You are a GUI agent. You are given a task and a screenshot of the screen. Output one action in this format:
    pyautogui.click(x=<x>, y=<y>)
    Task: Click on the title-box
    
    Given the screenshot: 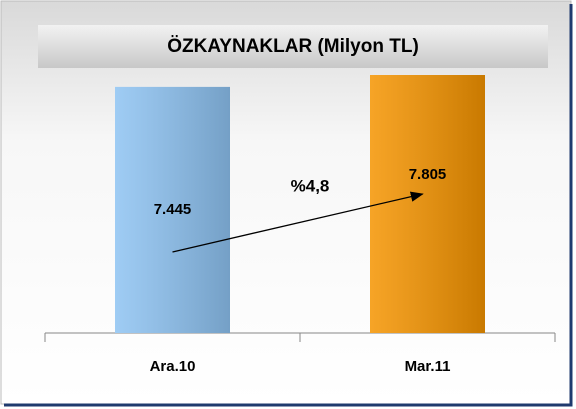 What is the action you would take?
    pyautogui.click(x=293, y=46)
    